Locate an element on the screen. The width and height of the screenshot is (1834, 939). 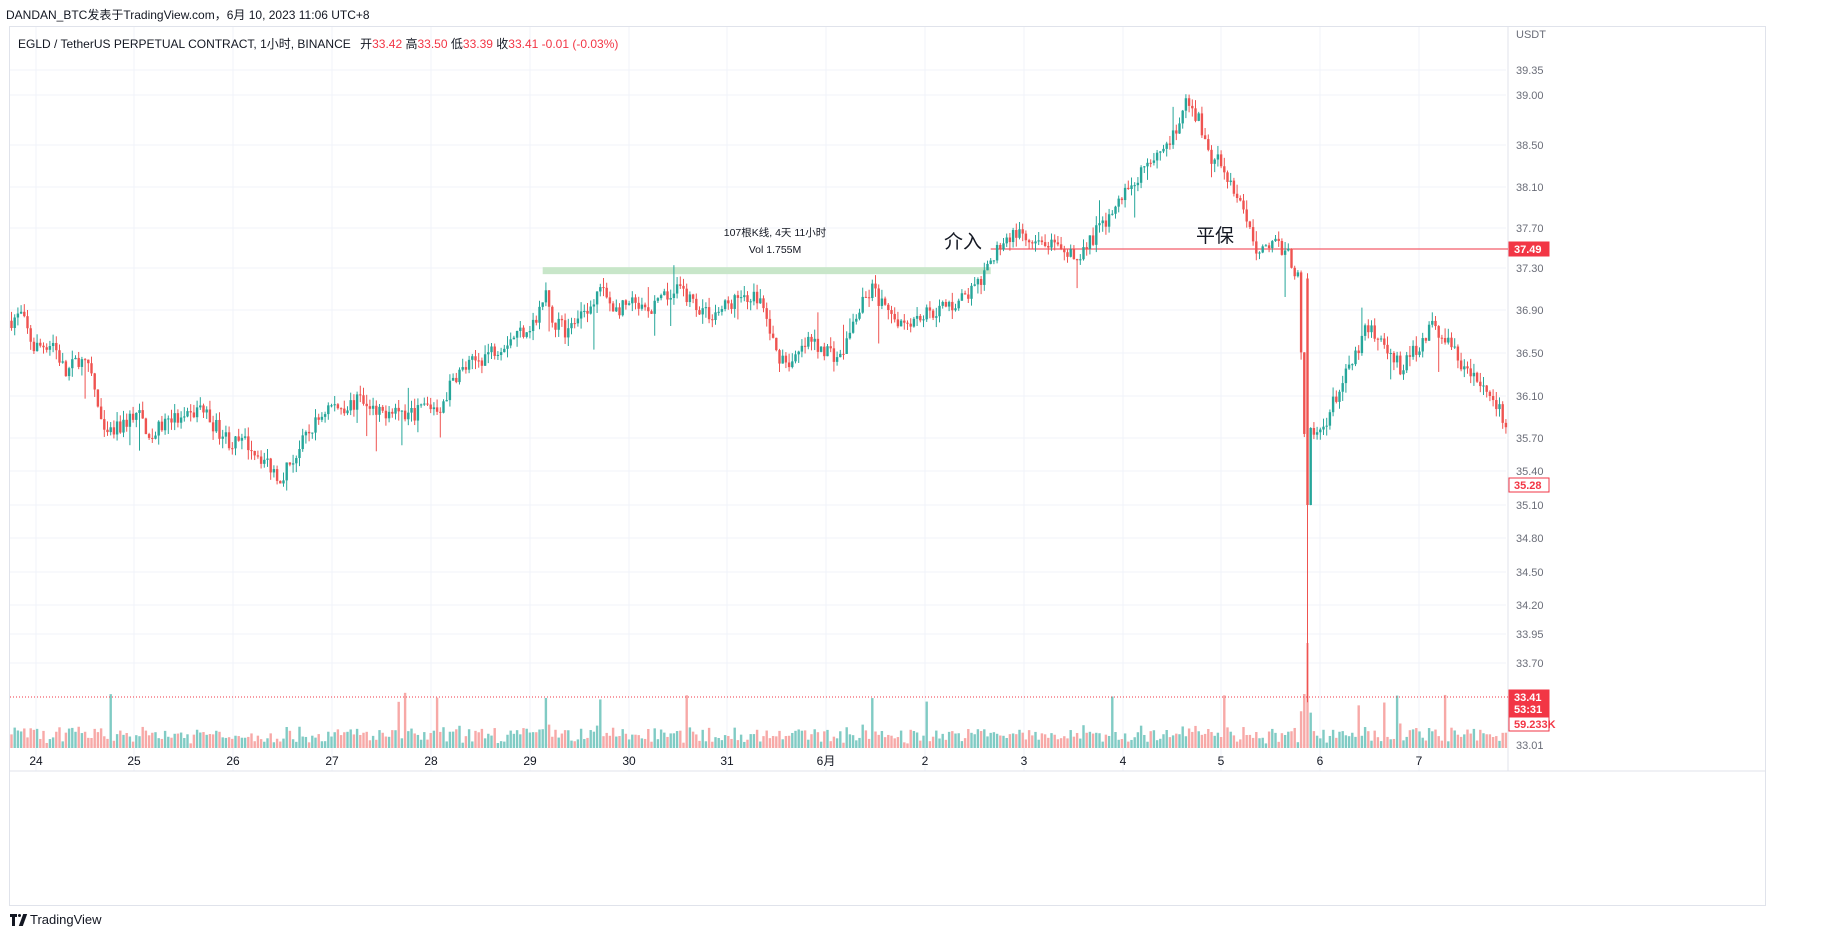
y-tick-label: 36.10 is located at coordinates (1530, 397).